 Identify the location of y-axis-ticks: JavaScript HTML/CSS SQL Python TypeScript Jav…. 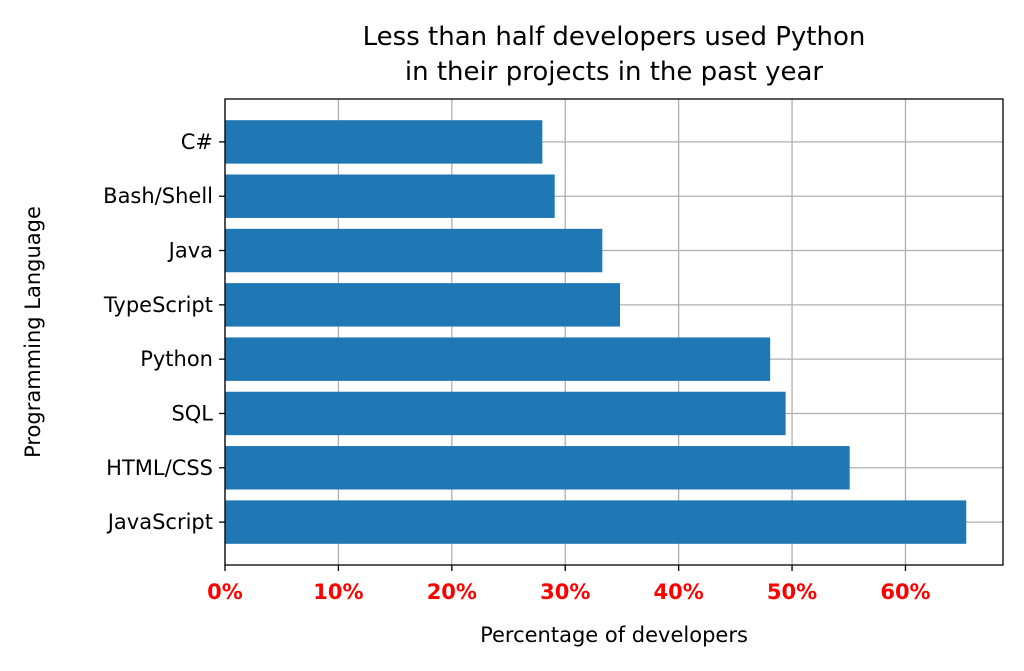
(164, 332).